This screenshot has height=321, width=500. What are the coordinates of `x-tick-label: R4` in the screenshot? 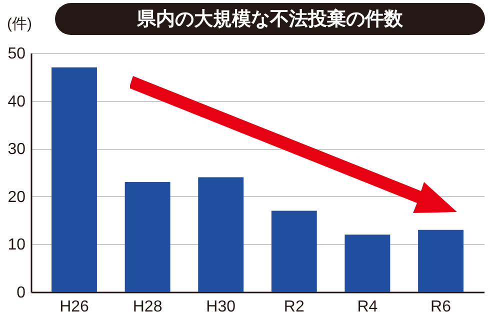 It's located at (367, 307).